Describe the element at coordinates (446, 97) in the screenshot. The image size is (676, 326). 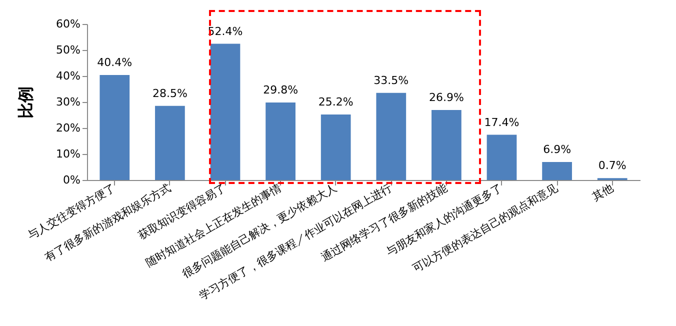
I see `data-label: 26.9%` at that location.